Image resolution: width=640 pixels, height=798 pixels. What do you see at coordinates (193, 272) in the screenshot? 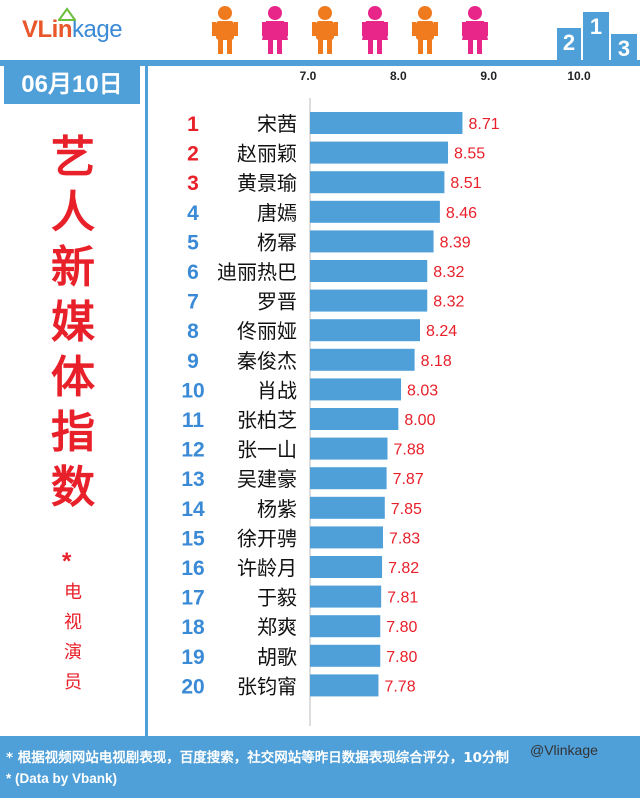
I see `rank-label: 6` at bounding box center [193, 272].